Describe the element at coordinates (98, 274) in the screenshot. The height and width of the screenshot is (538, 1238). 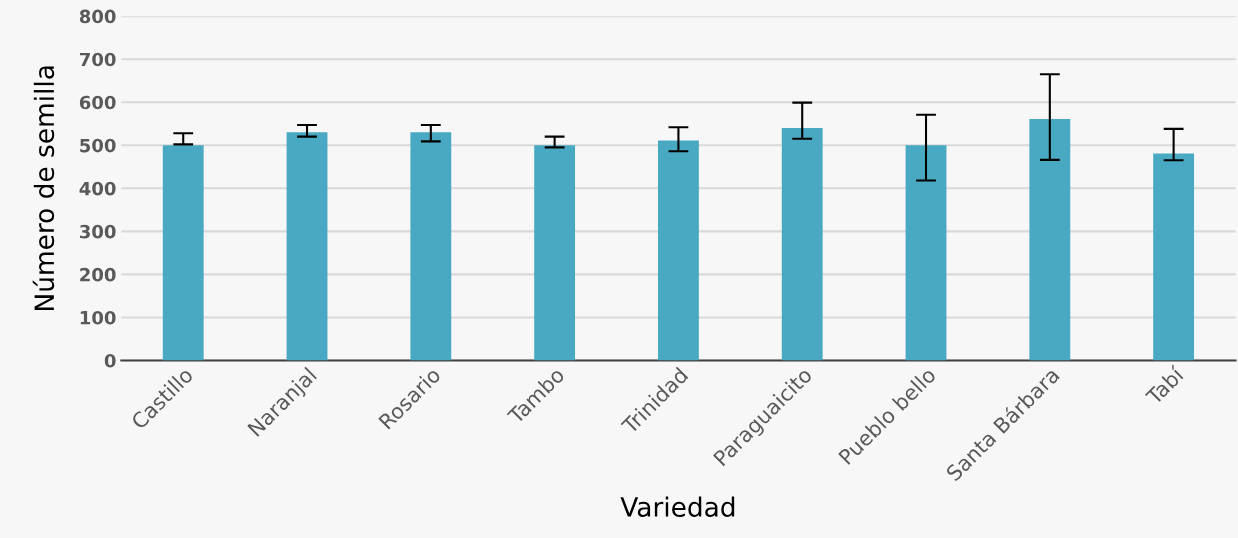
I see `y-tick-label: 200` at that location.